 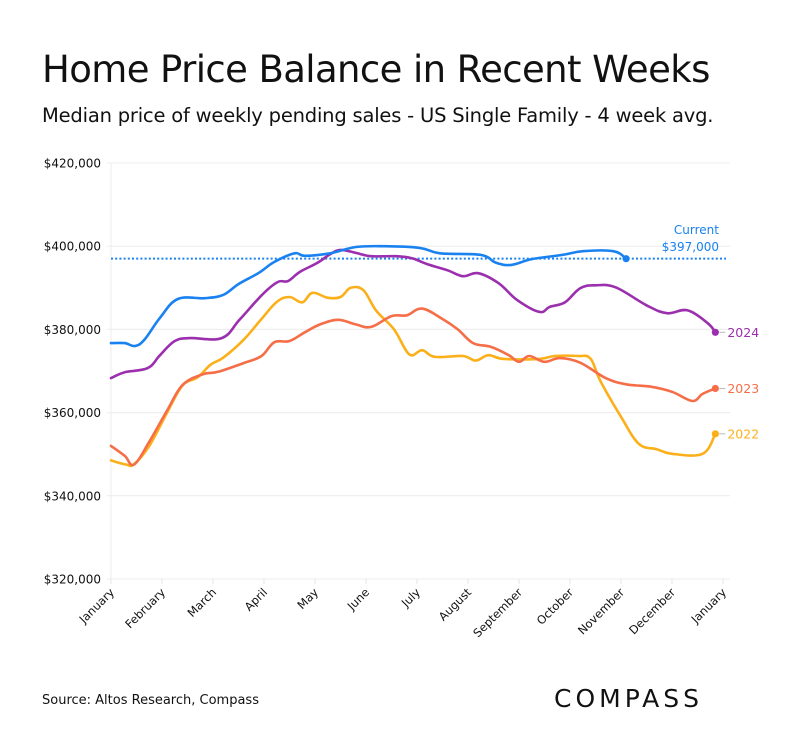 I want to click on series-end-marker-2022, so click(x=715, y=434).